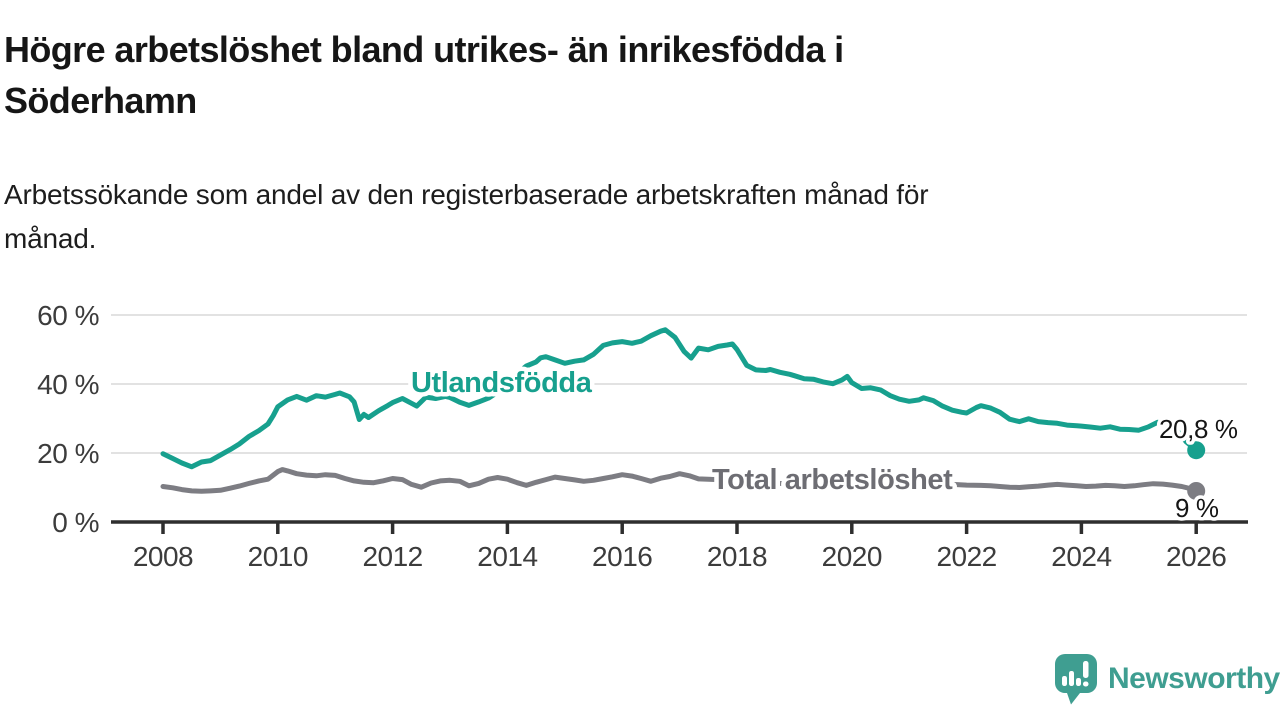 The height and width of the screenshot is (720, 1280). What do you see at coordinates (966, 556) in the screenshot?
I see `x-tick-label: 2022` at bounding box center [966, 556].